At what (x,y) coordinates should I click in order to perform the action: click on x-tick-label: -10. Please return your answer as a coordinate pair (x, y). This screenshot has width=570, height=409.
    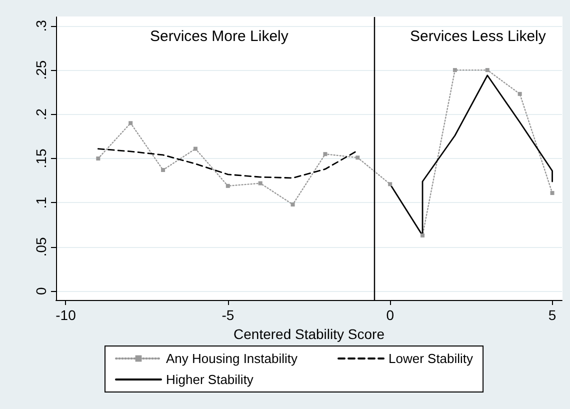
    Looking at the image, I should click on (66, 315).